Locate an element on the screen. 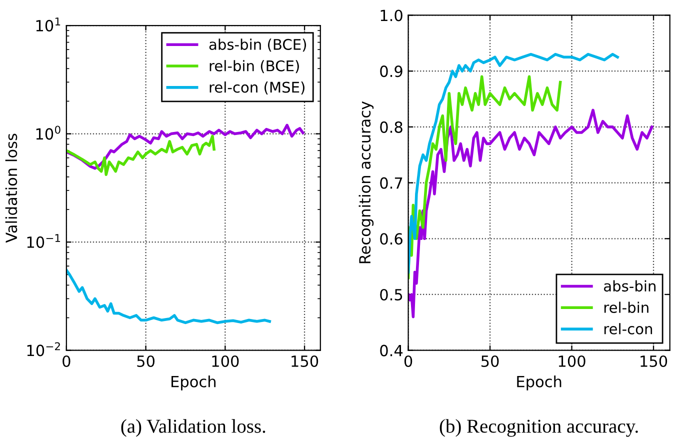  legend-label: abs-bin is located at coordinates (630, 286).